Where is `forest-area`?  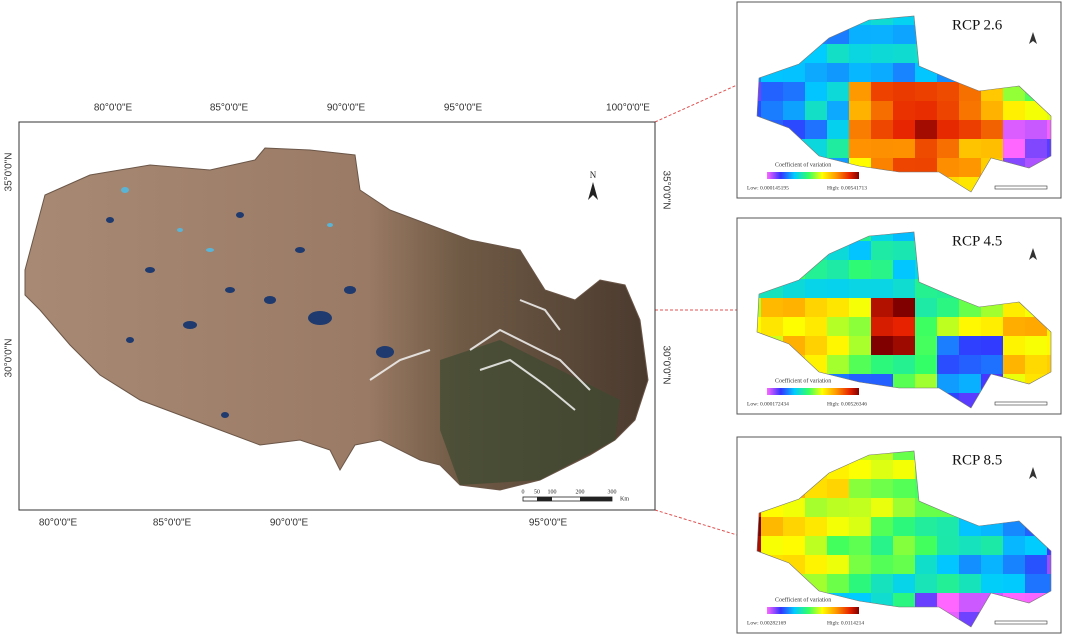
forest-area is located at coordinates (530, 412).